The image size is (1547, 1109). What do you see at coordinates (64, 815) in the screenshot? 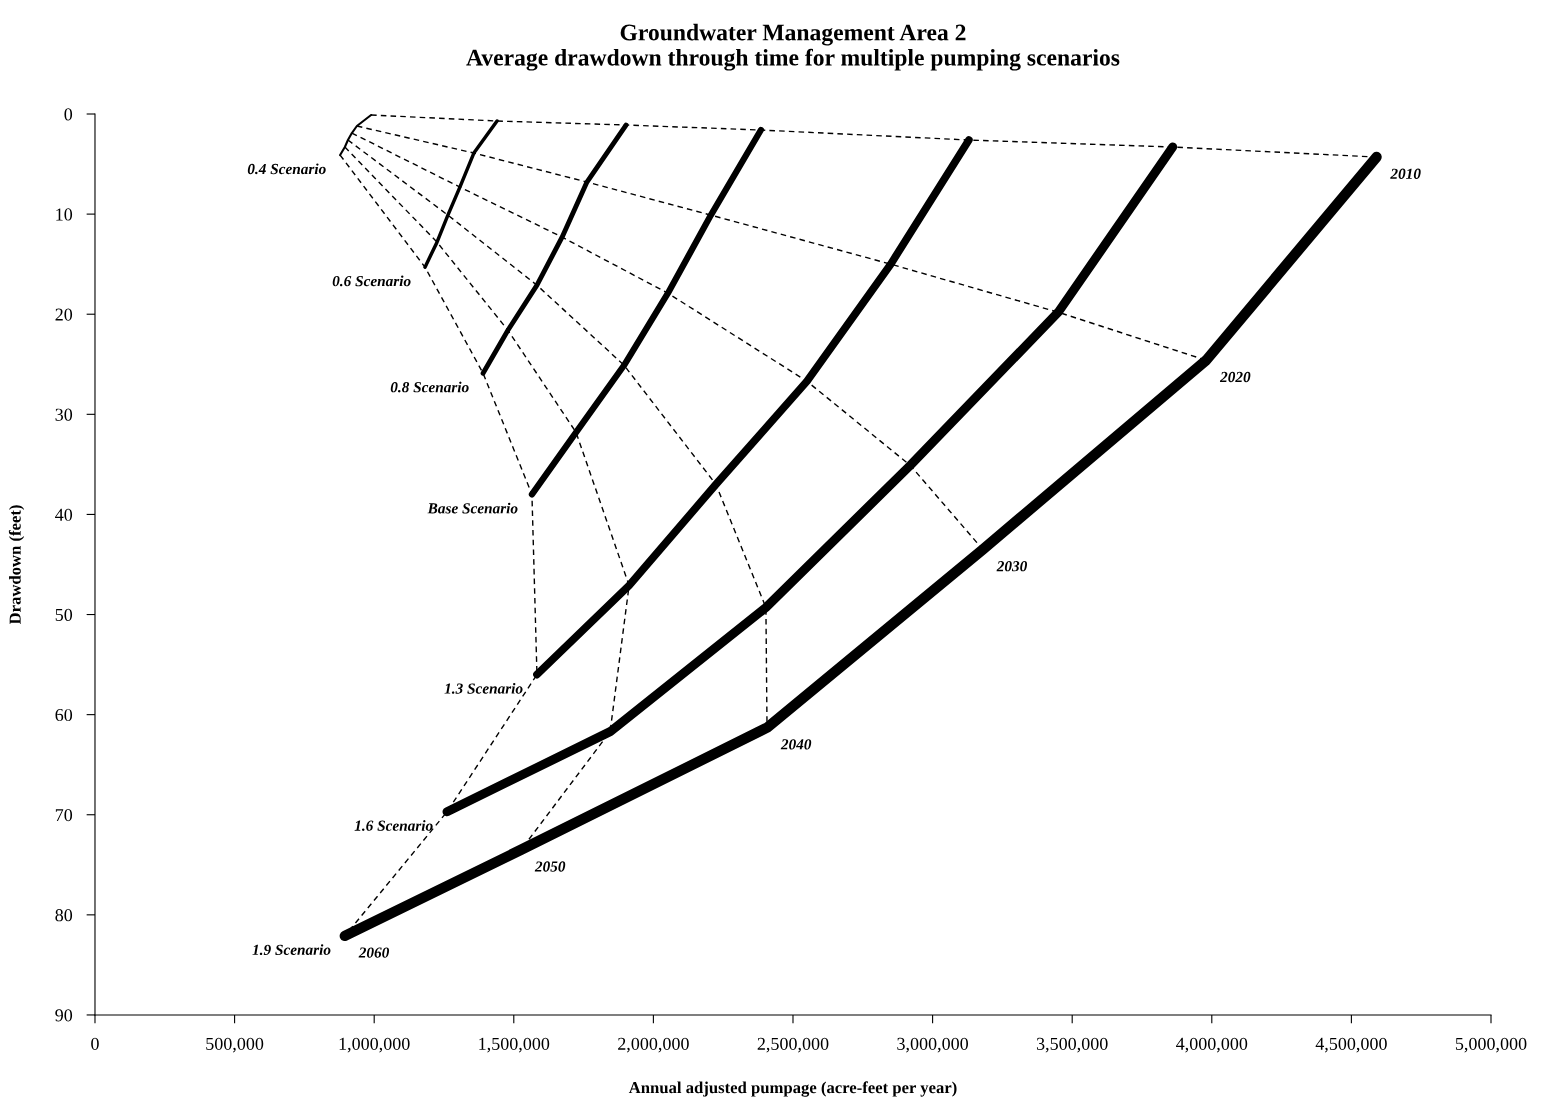
I see `y-tick-label: 70` at bounding box center [64, 815].